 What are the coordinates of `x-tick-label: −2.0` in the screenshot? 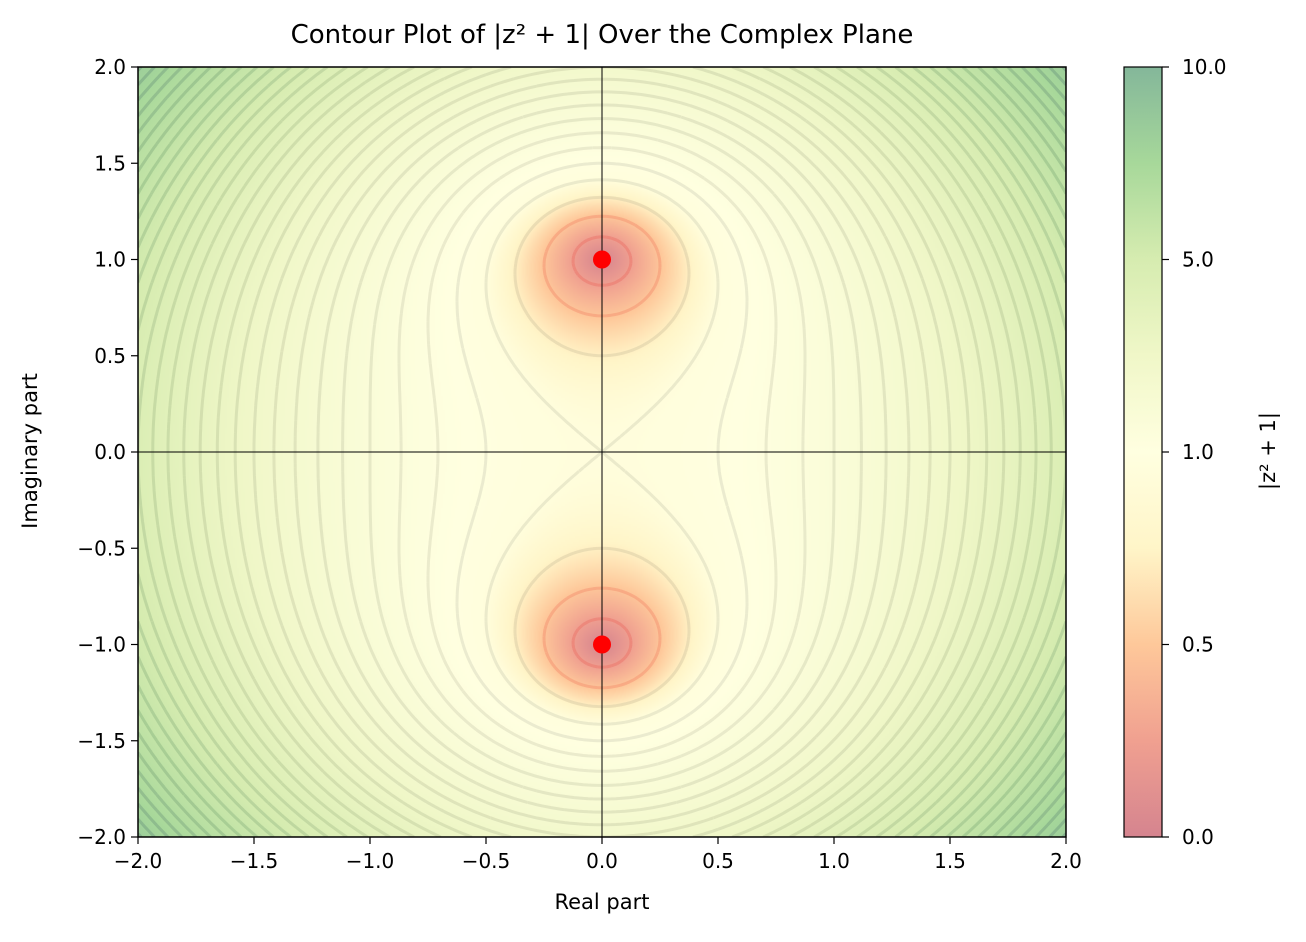 It's located at (138, 861).